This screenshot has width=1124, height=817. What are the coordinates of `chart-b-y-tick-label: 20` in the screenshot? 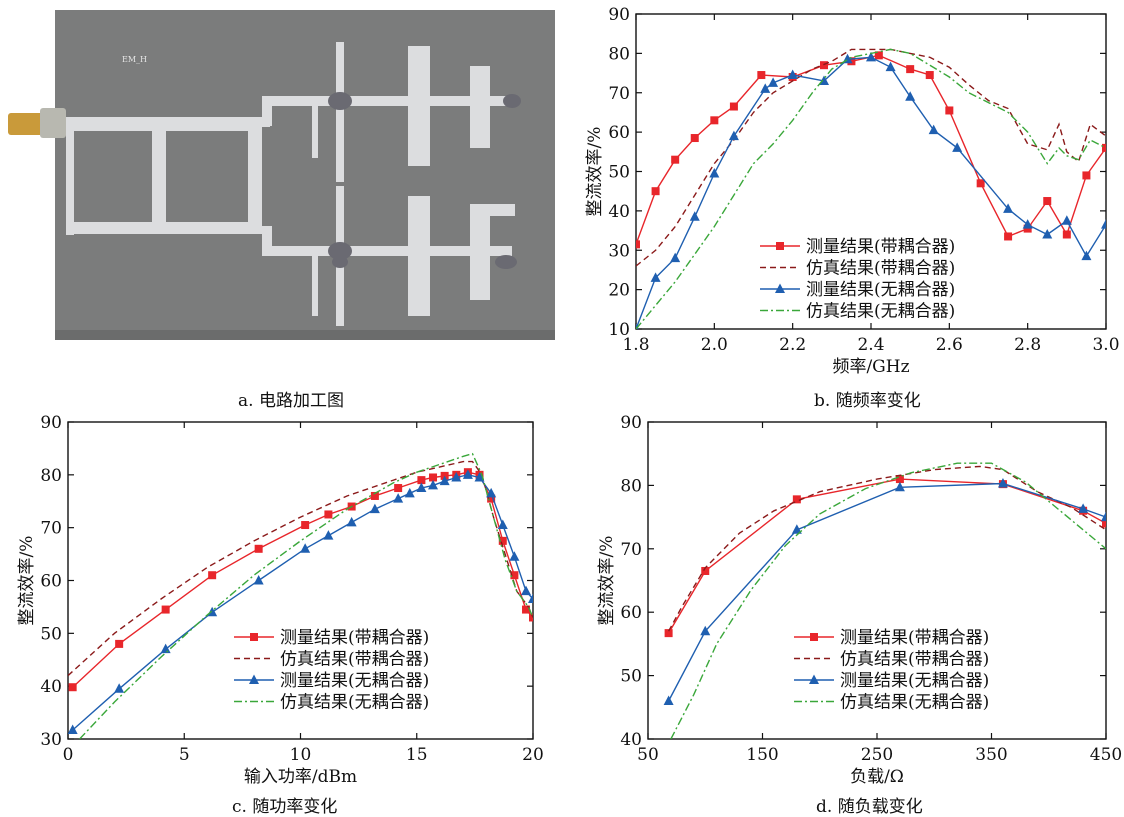 It's located at (619, 291).